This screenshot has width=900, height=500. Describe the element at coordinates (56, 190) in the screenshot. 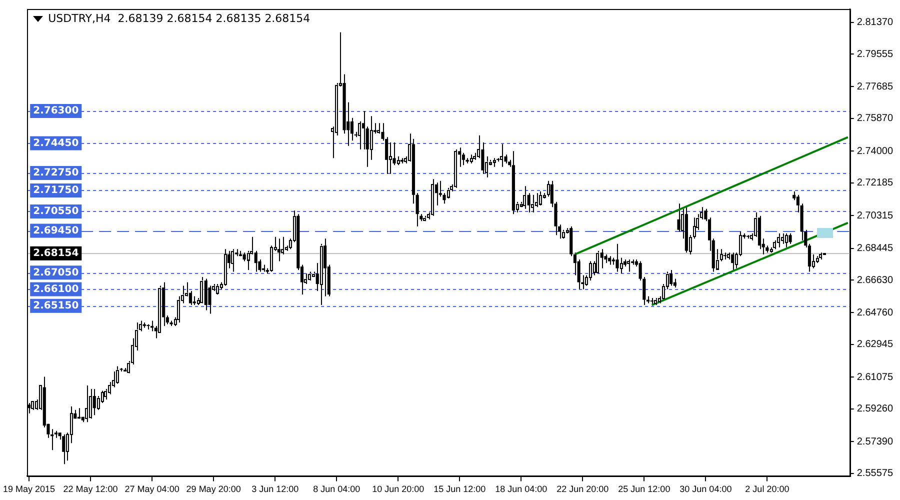

I see `ref-line-label: 2.71750` at that location.